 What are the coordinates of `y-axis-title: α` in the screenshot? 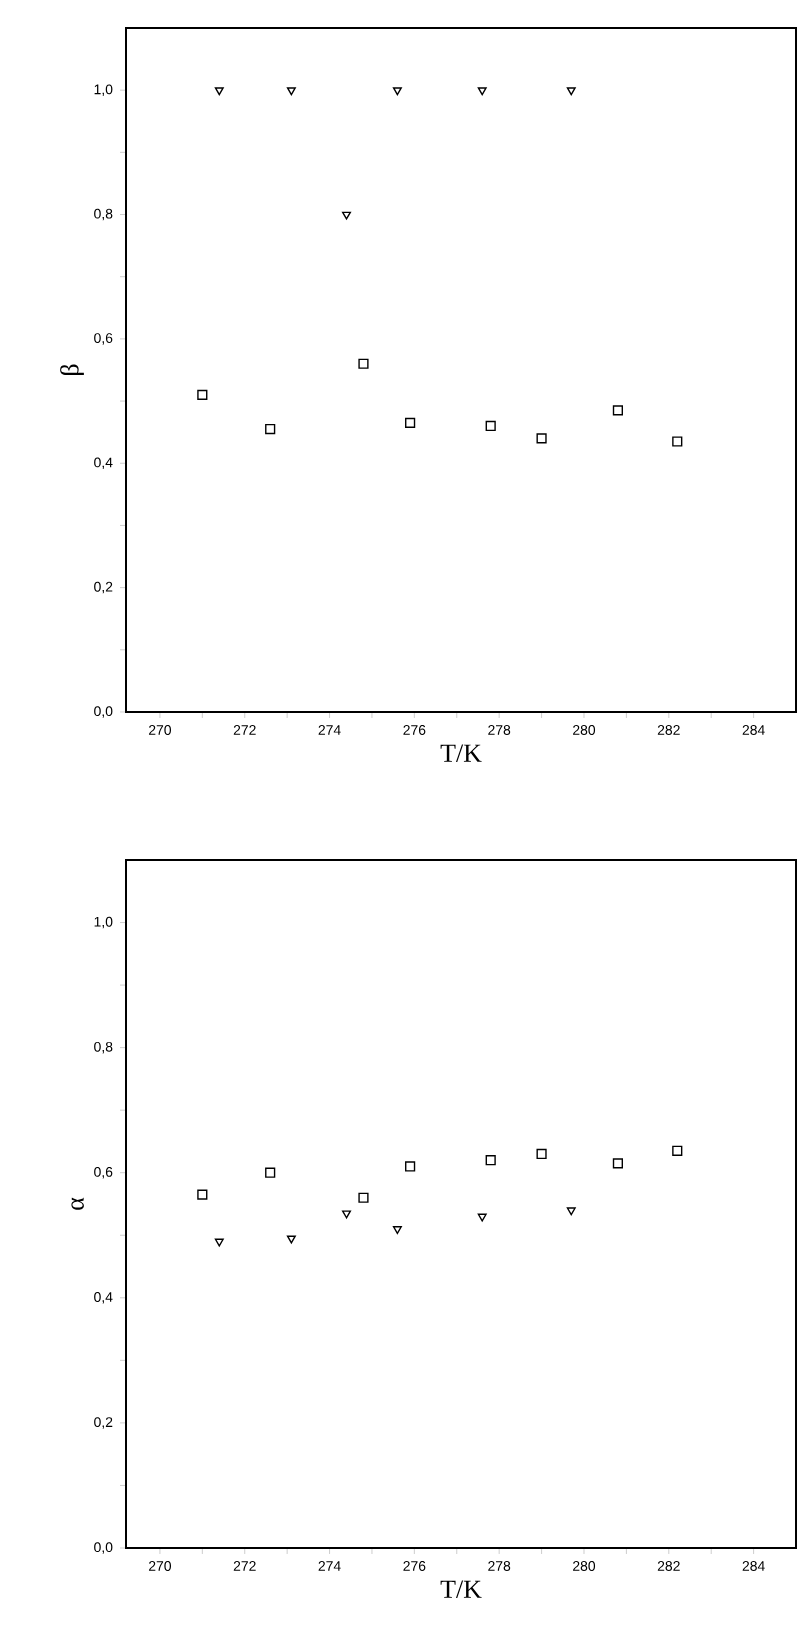 It's located at (77, 1203).